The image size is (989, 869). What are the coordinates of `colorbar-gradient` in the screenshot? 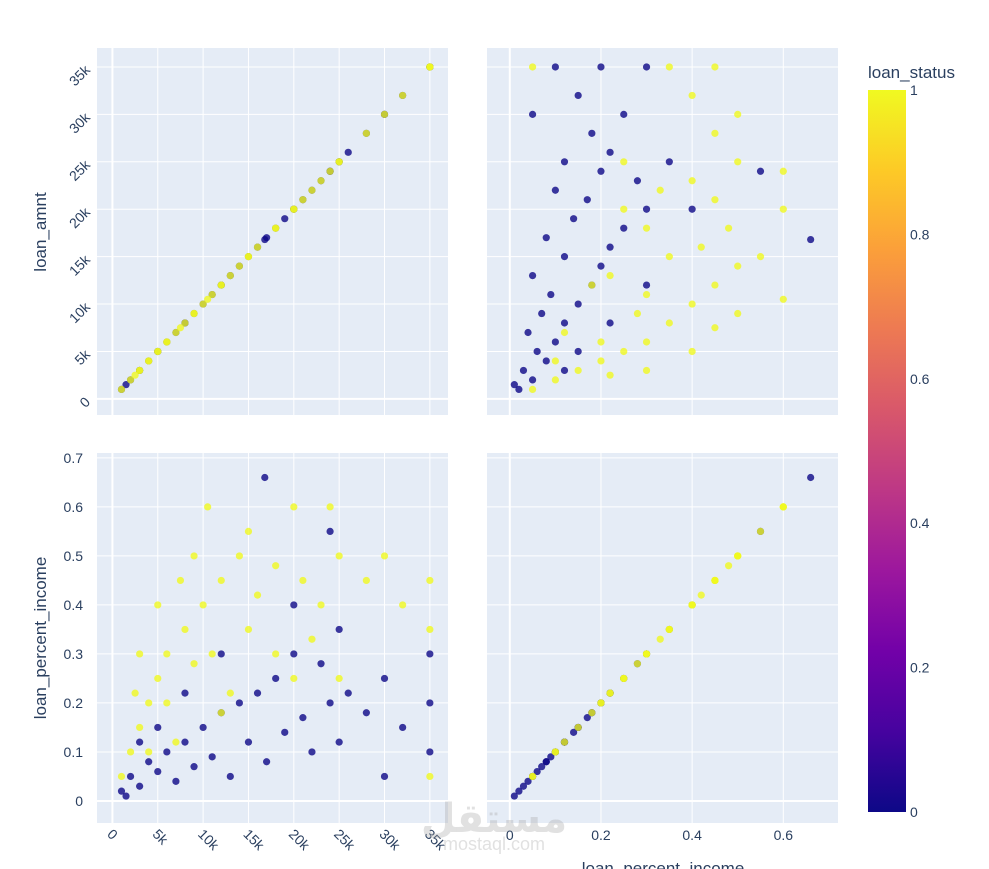 It's located at (887, 451).